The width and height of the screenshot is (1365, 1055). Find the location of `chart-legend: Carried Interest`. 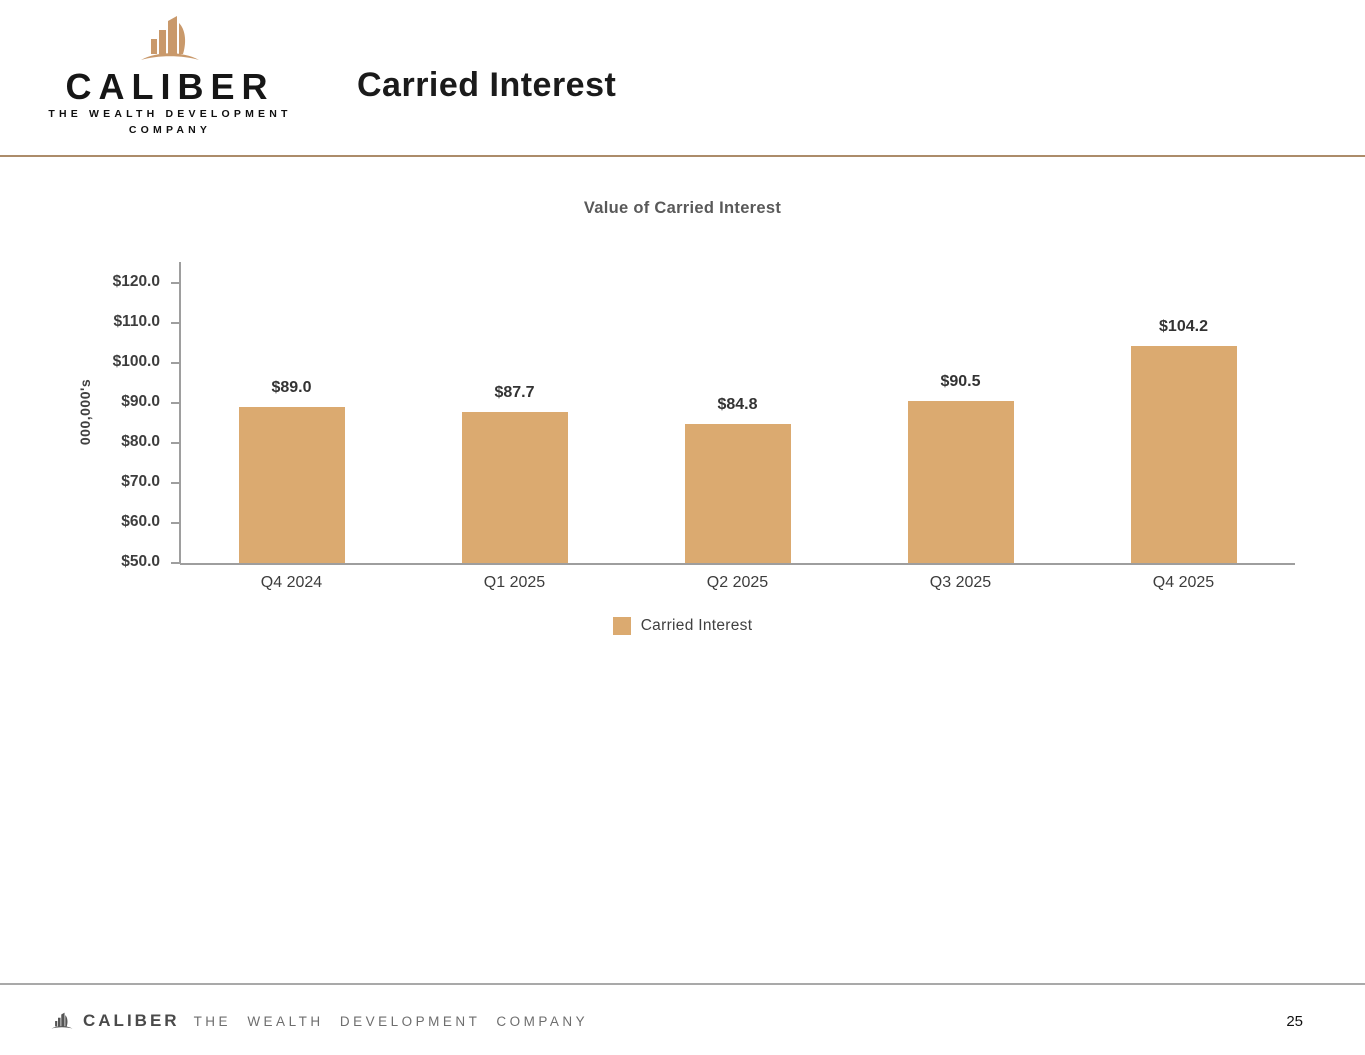

chart-legend: Carried Interest is located at coordinates (682, 626).